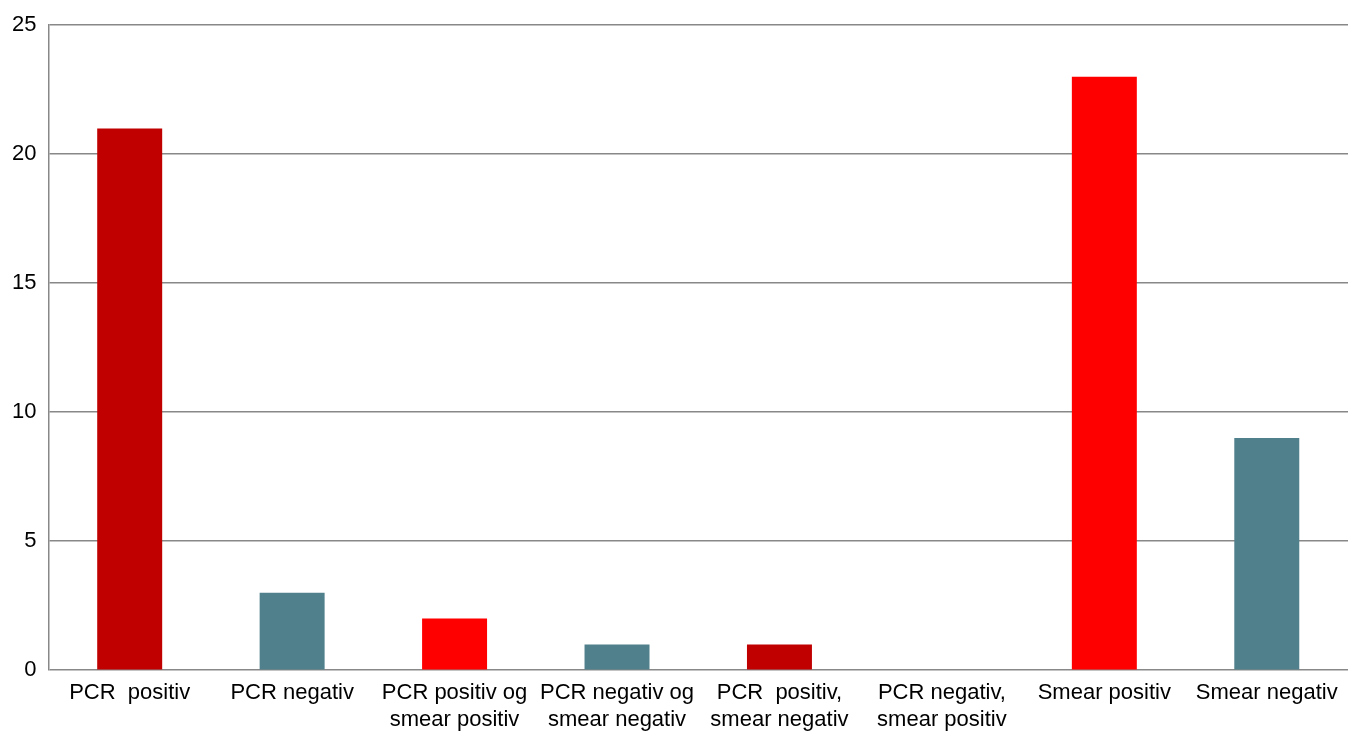  I want to click on x-tick-label: Smear positiv, so click(1104, 692).